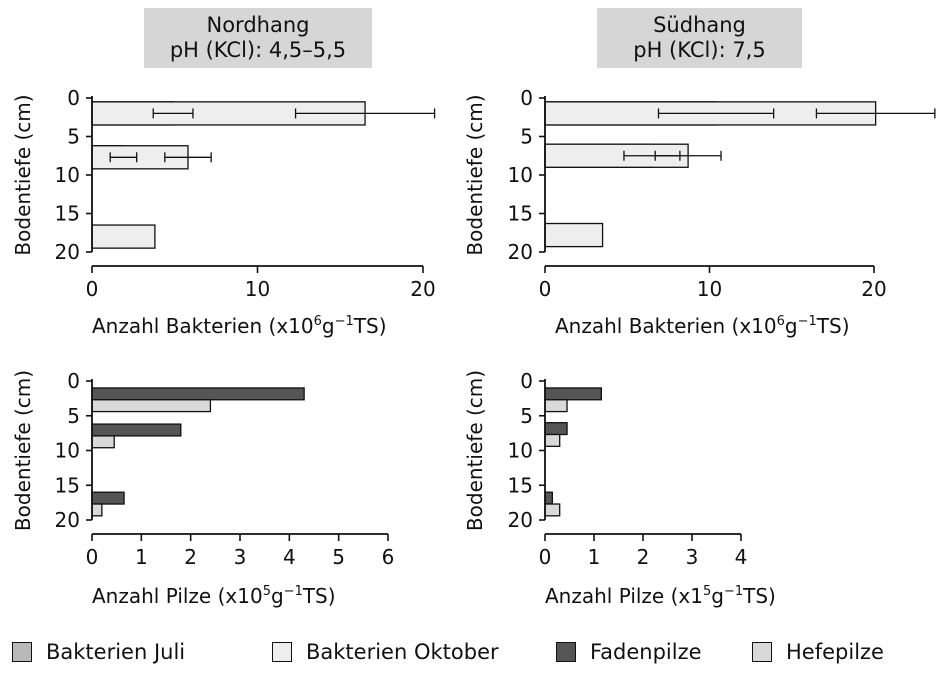 The width and height of the screenshot is (943, 673). I want to click on legend-item-bakterien-juli: Bakterien Juli, so click(98, 652).